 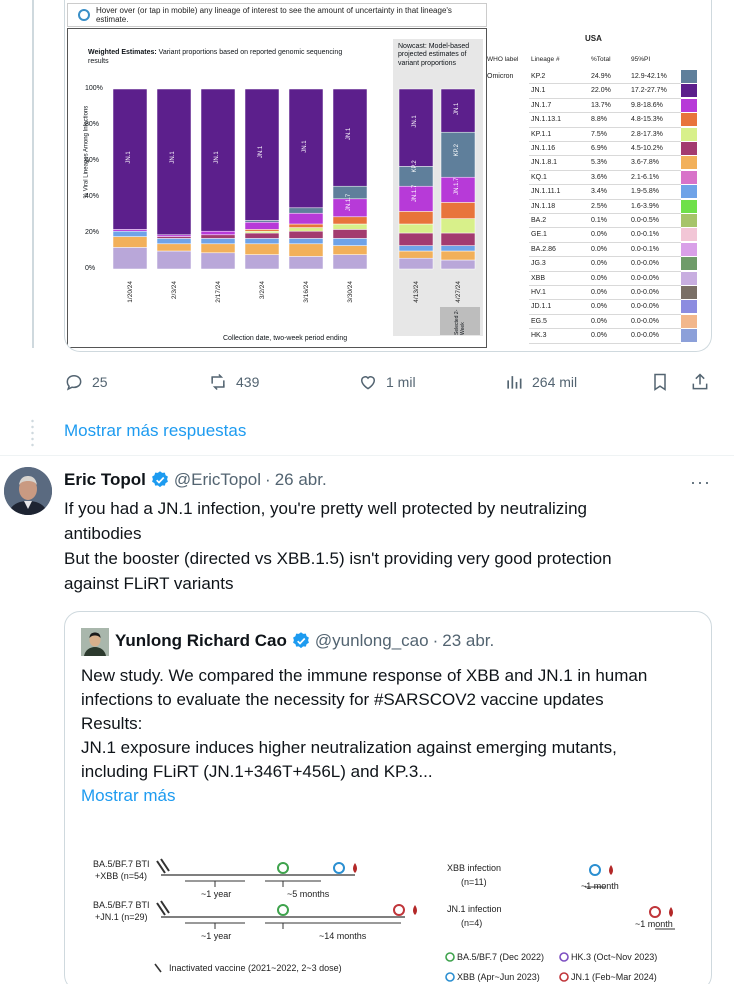 I want to click on author-handle: @EricTopol, so click(x=217, y=479).